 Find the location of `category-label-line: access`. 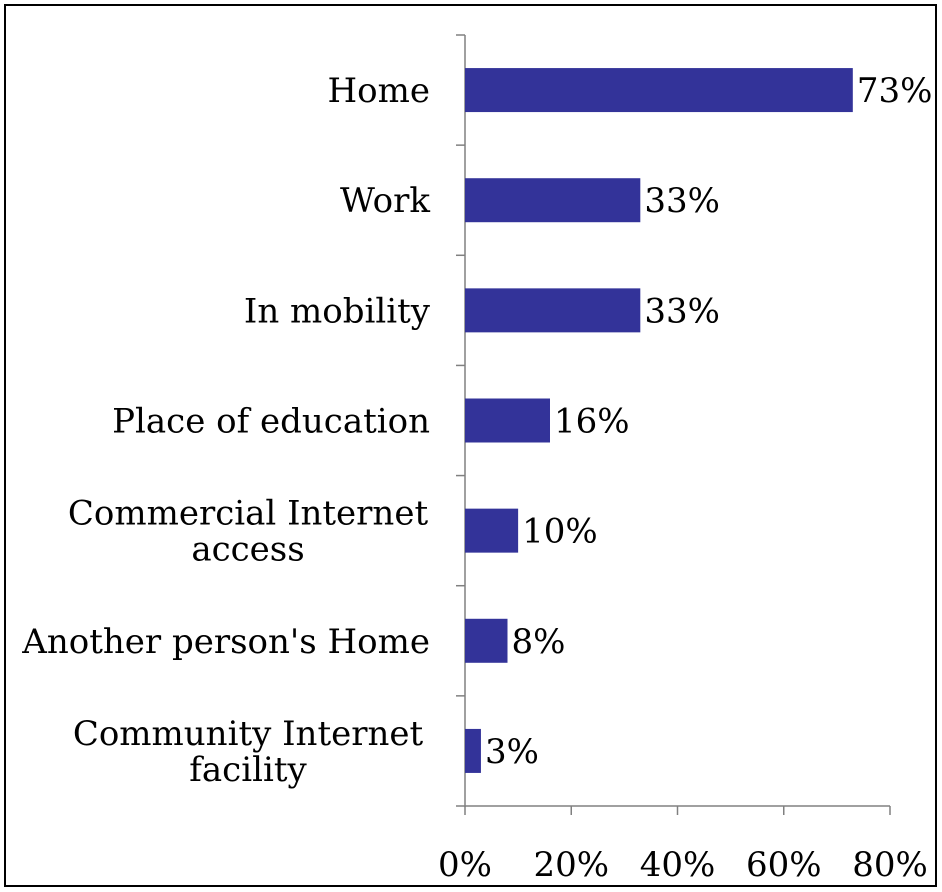

category-label-line: access is located at coordinates (247, 550).